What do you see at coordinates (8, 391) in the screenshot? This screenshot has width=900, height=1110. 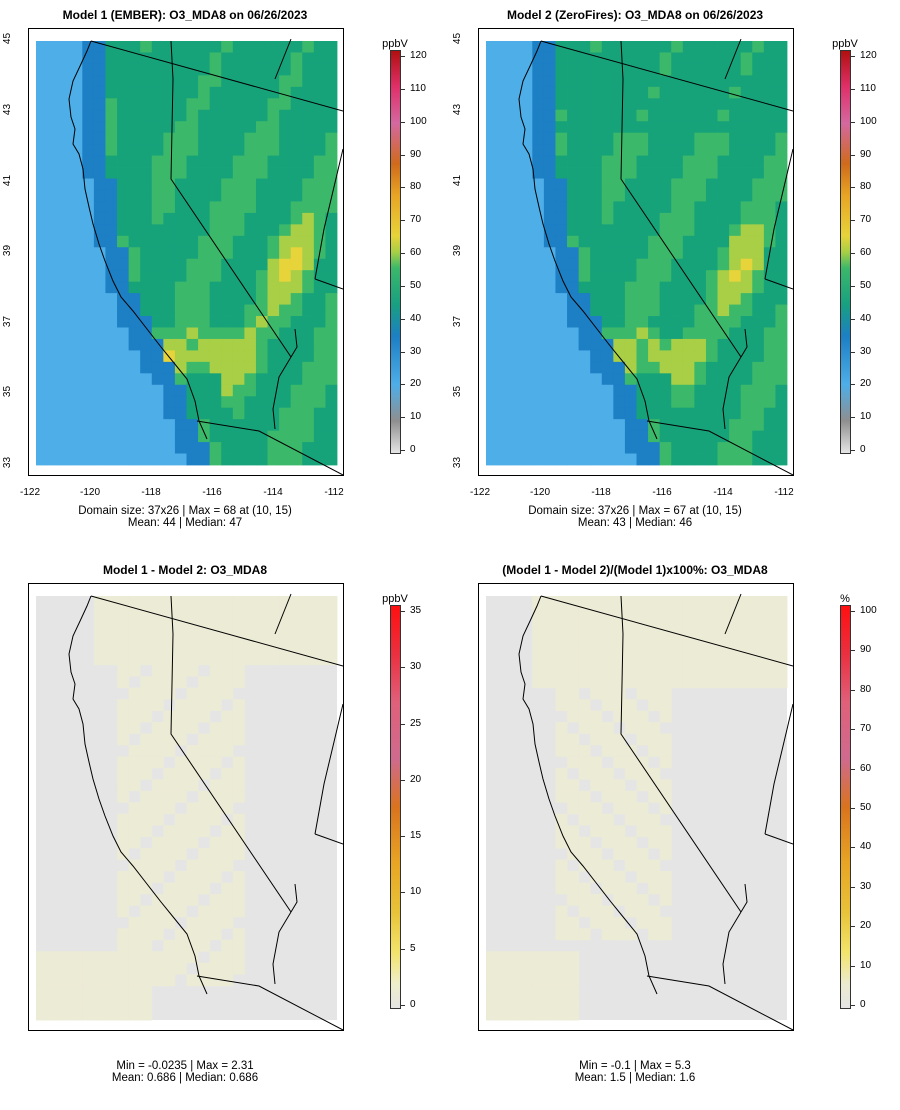 I see `y-tick: 35` at bounding box center [8, 391].